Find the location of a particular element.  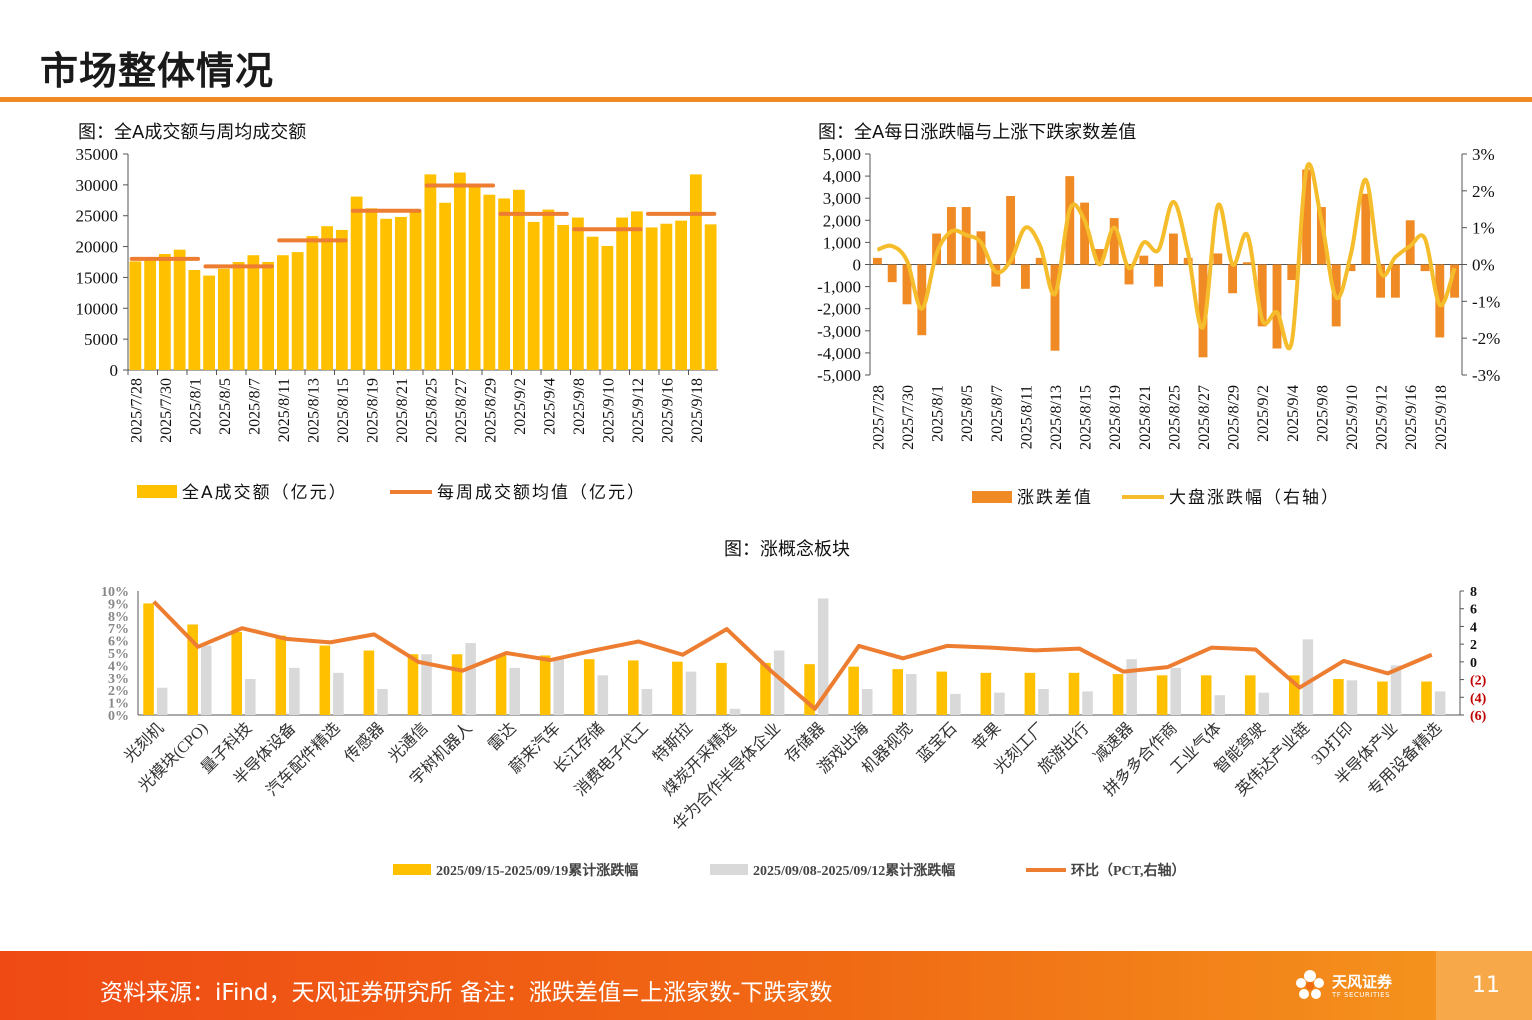

x-tick-label: 2025/8/7 is located at coordinates (997, 413).